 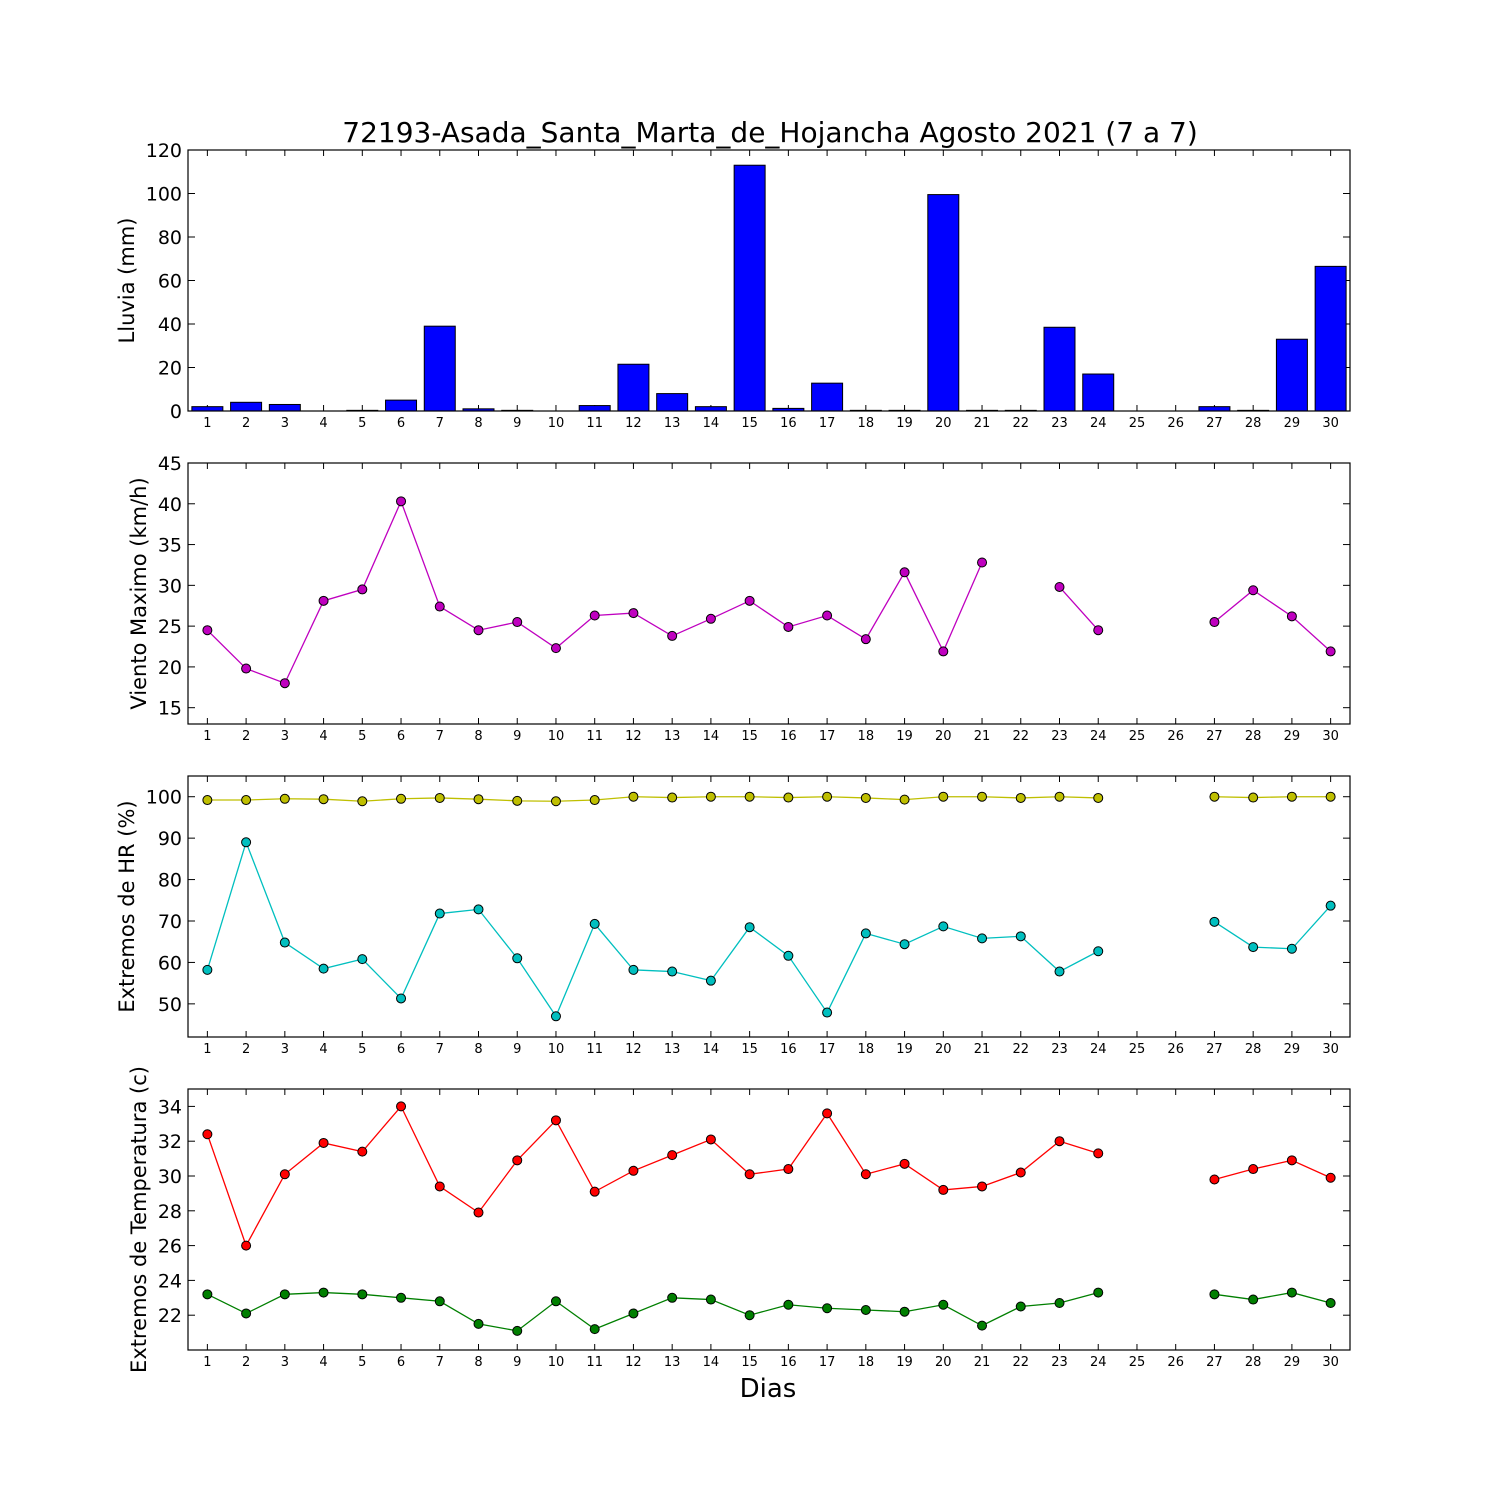 I want to click on y-axis-label: Lluvia (mm), so click(x=127, y=281).